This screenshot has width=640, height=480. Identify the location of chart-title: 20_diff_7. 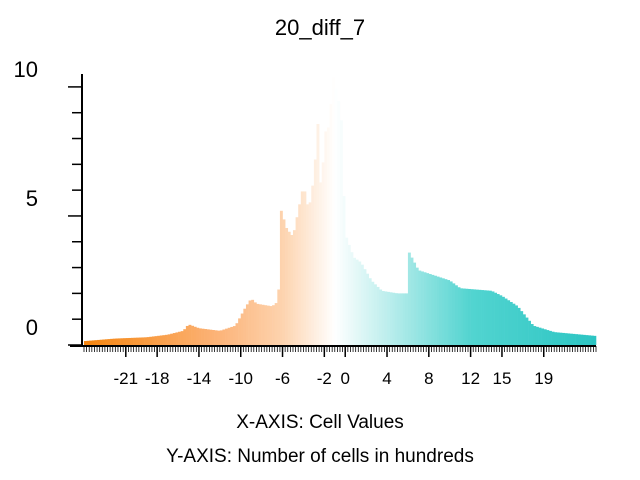
(320, 27).